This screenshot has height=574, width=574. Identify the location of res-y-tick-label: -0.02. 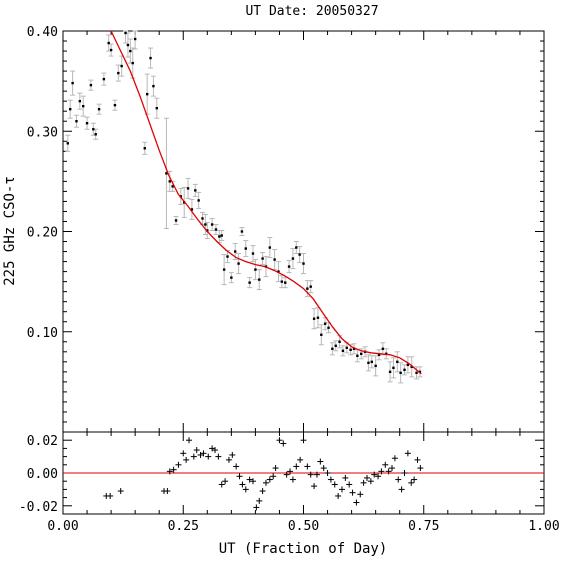
(38, 507).